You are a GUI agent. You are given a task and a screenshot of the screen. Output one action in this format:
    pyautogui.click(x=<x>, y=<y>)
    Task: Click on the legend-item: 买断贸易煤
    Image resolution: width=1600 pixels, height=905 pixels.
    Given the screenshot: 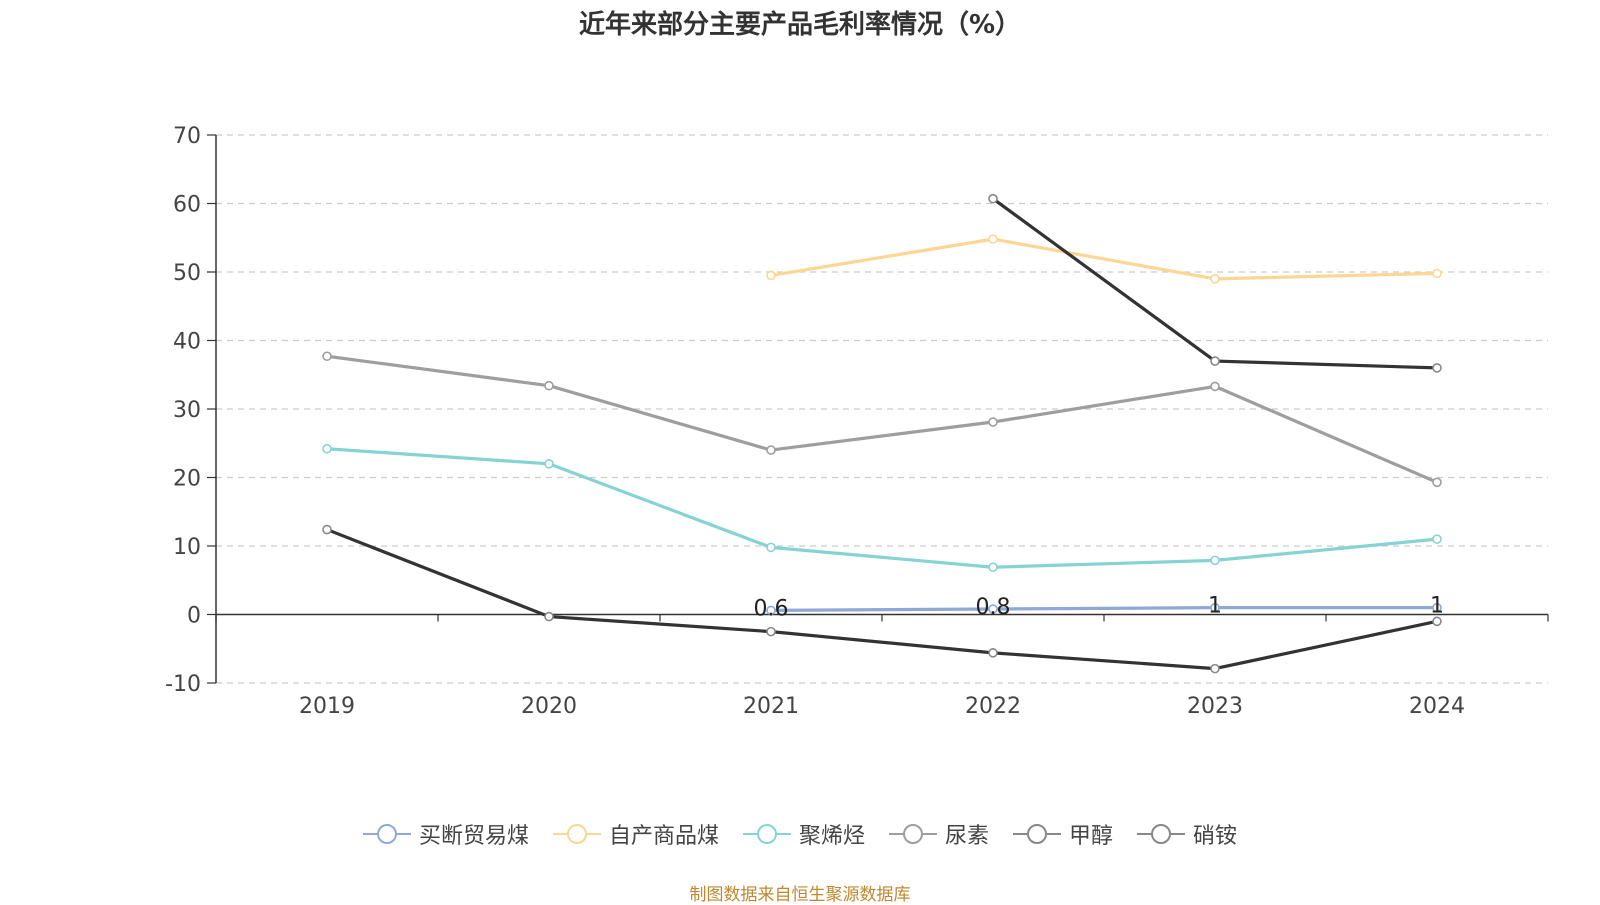 What is the action you would take?
    pyautogui.click(x=445, y=834)
    